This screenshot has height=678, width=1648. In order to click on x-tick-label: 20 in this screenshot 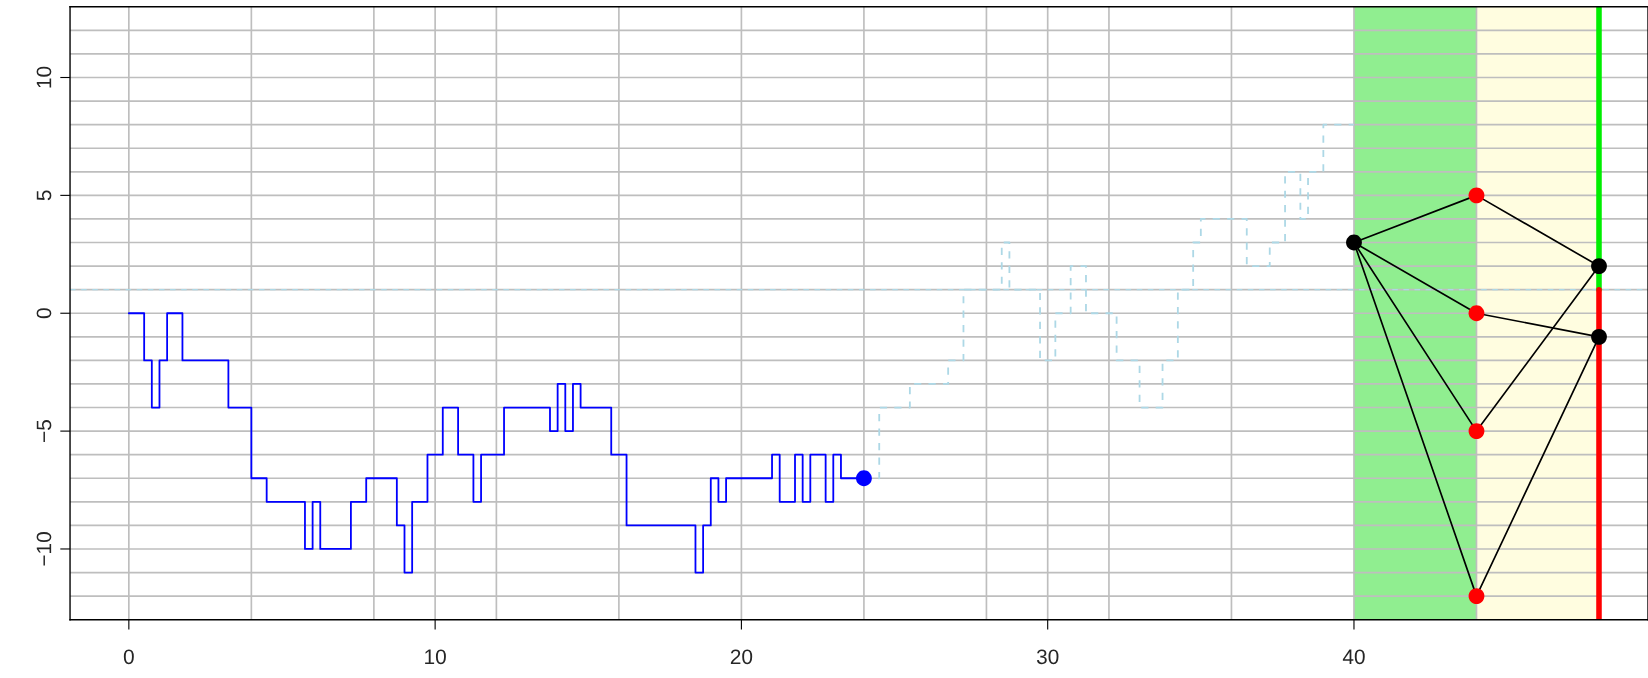, I will do `click(741, 657)`.